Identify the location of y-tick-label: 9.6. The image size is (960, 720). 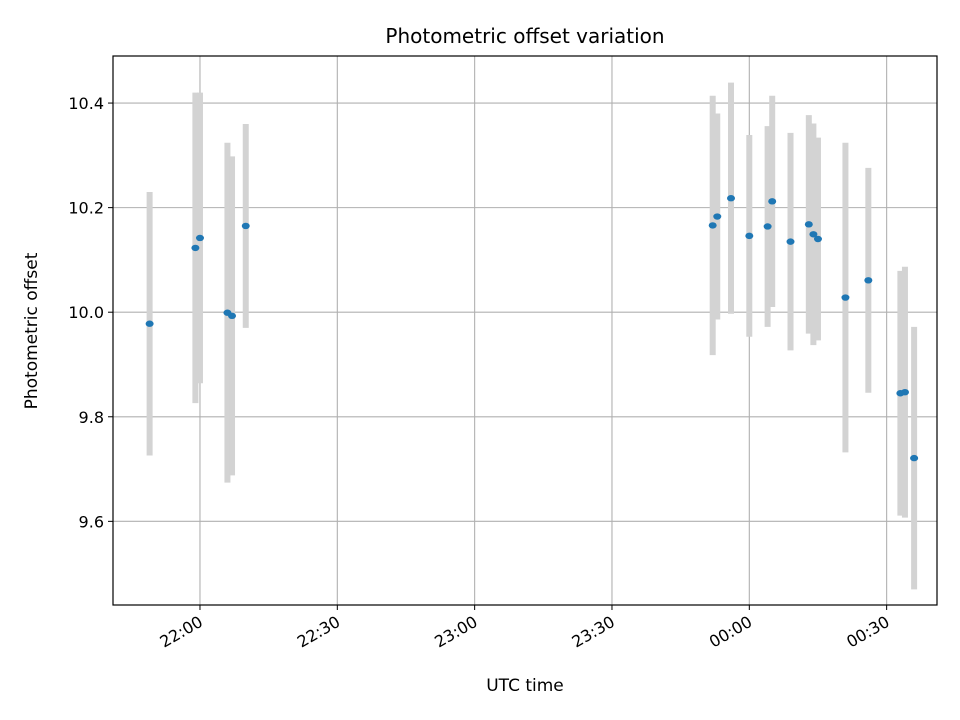
(91, 521).